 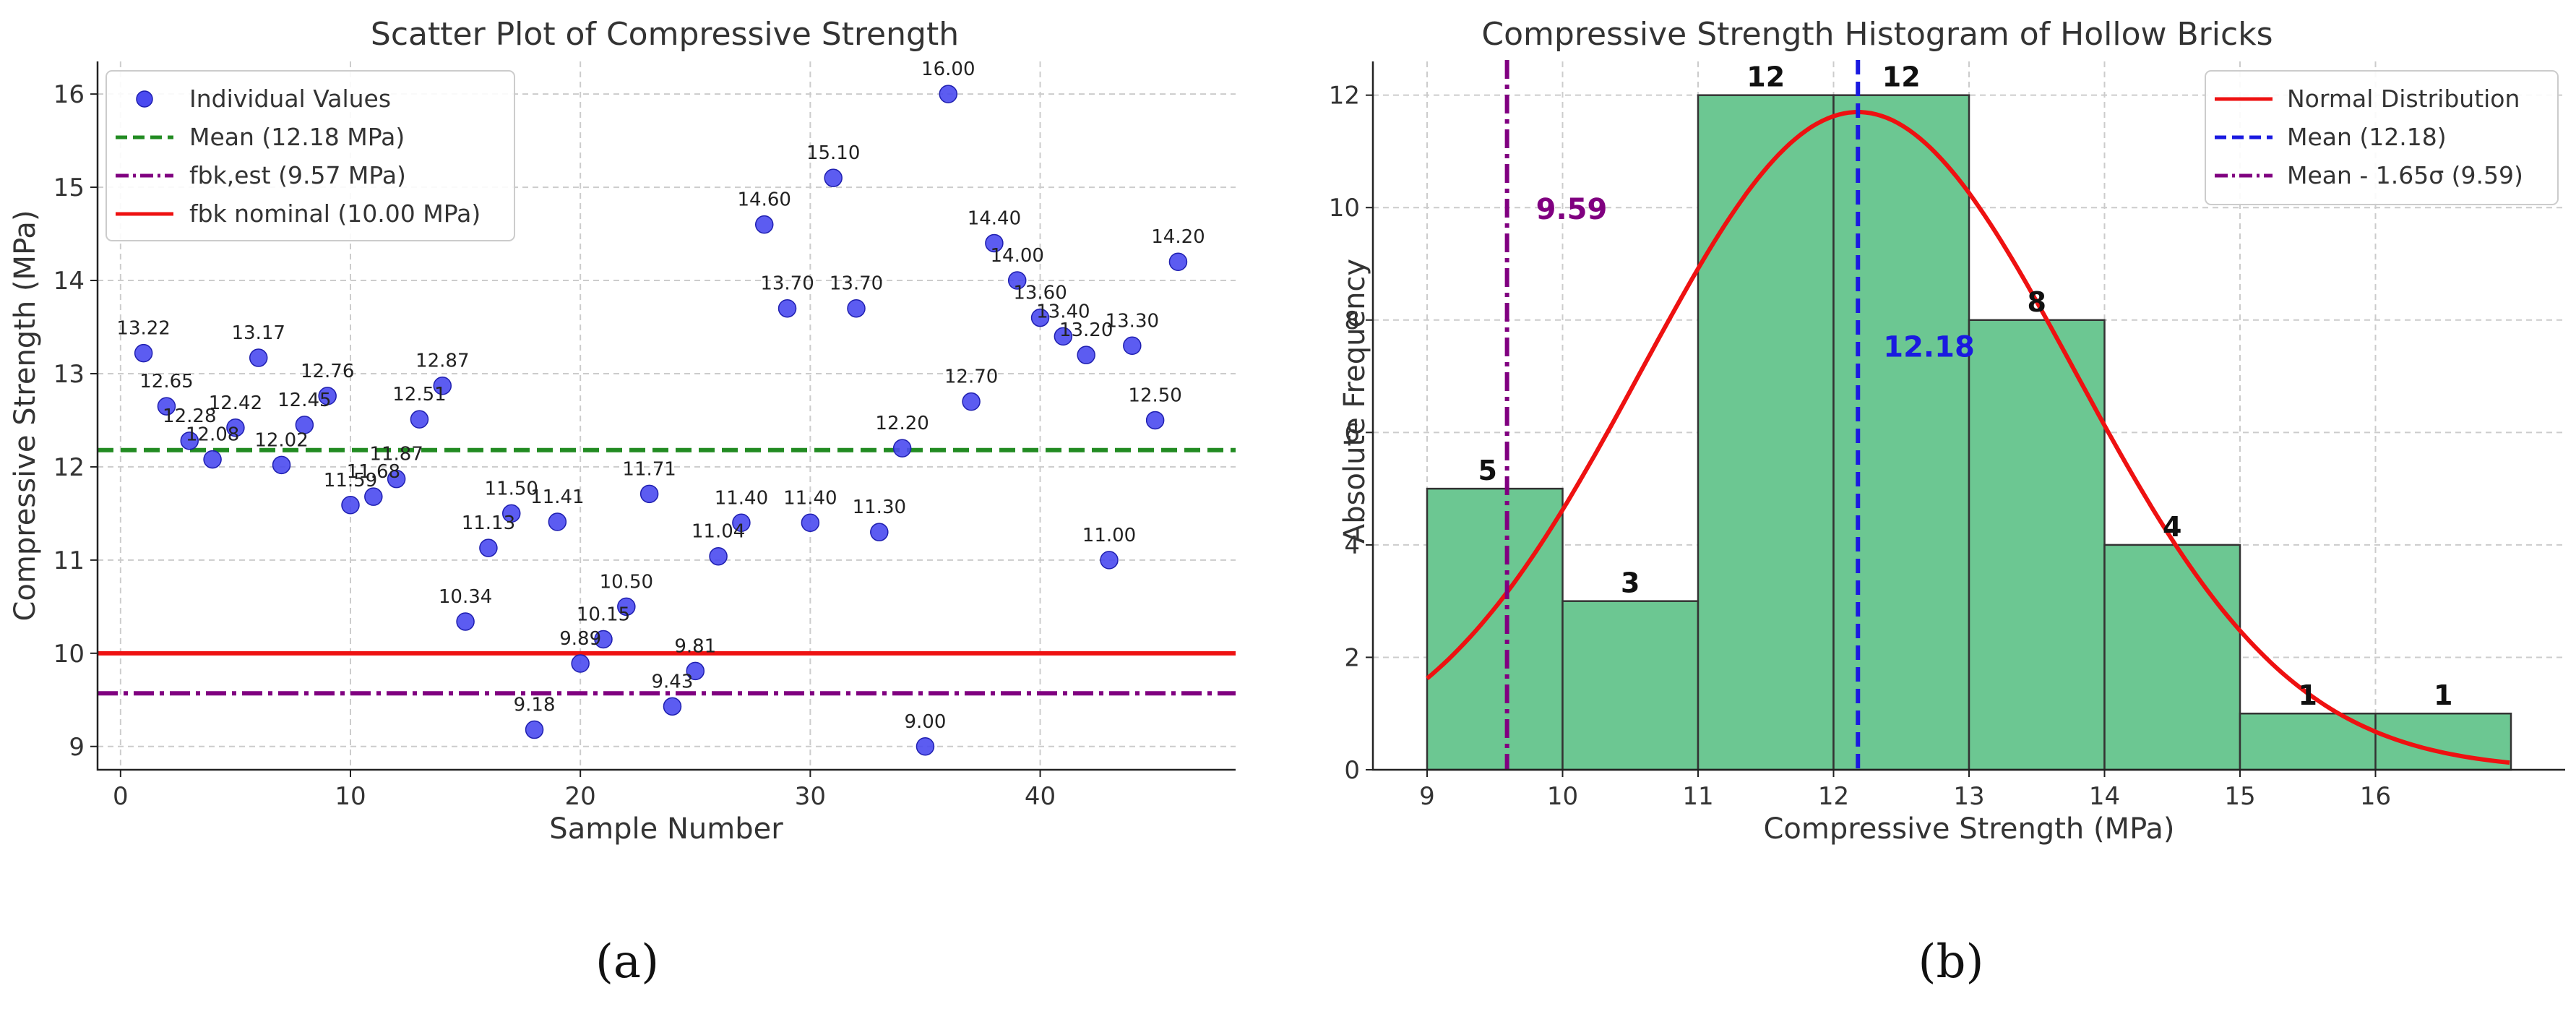 I want to click on histogram-bar-label-1: 5, so click(x=1487, y=470).